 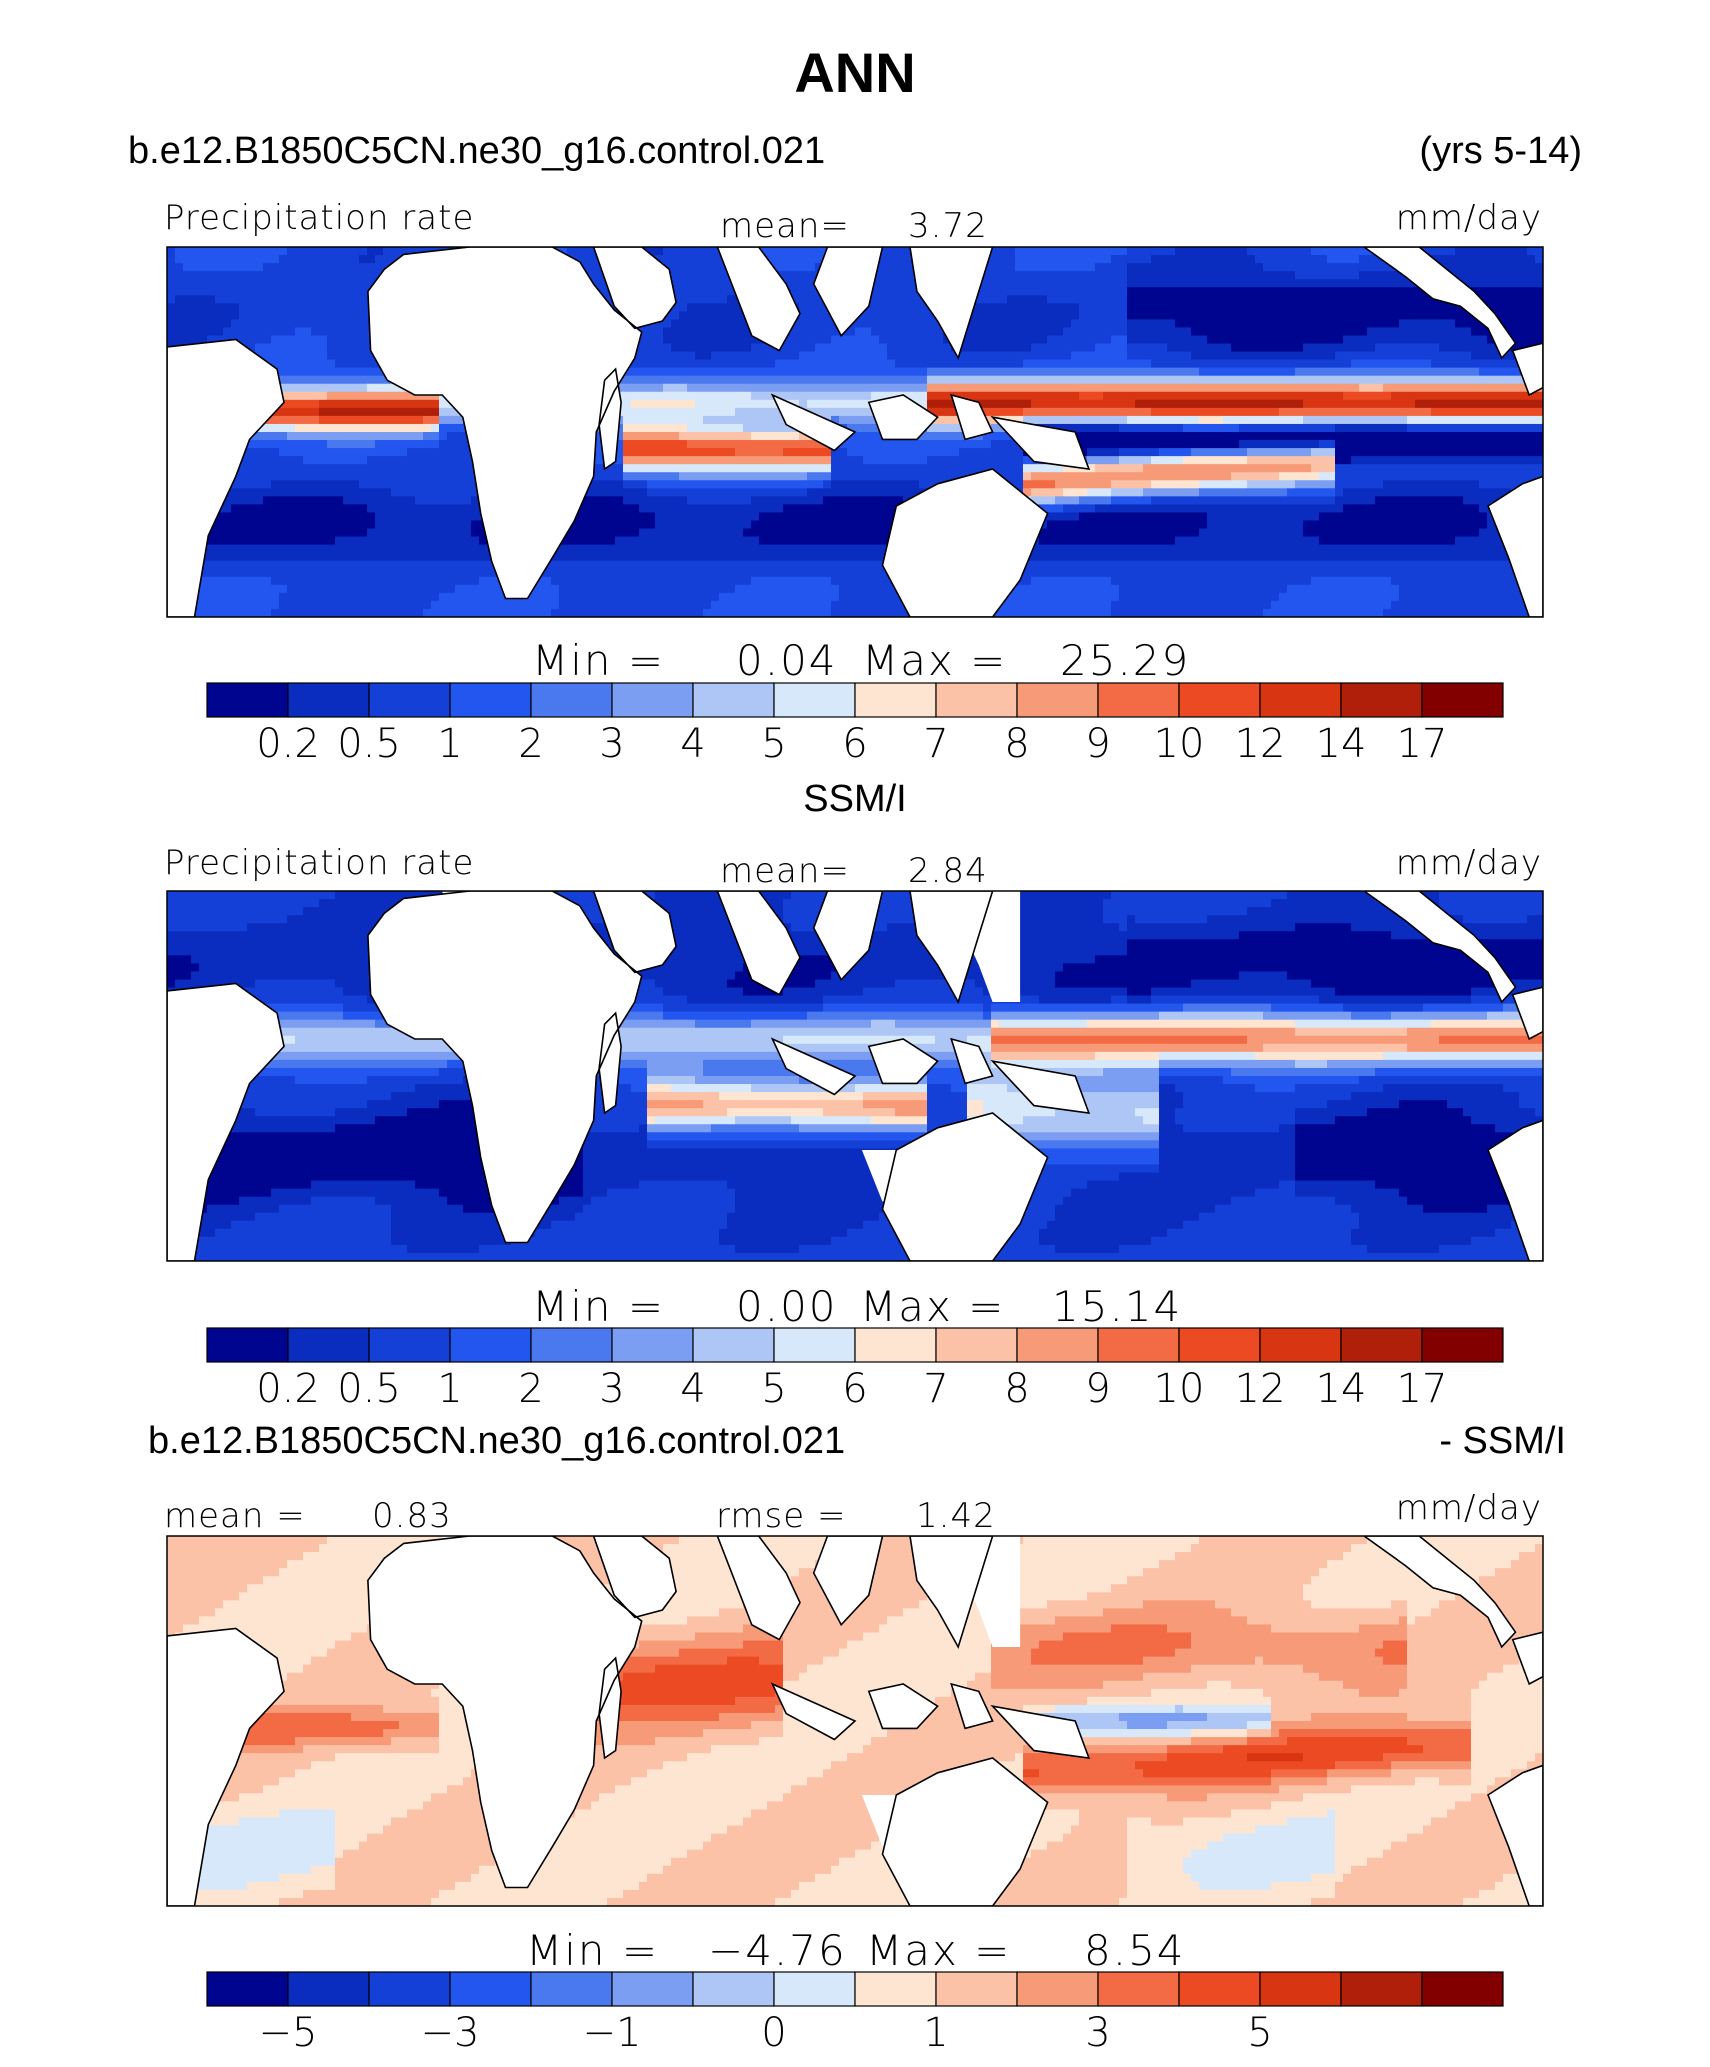 What do you see at coordinates (1179, 744) in the screenshot?
I see `colorbar-tick-label: 10` at bounding box center [1179, 744].